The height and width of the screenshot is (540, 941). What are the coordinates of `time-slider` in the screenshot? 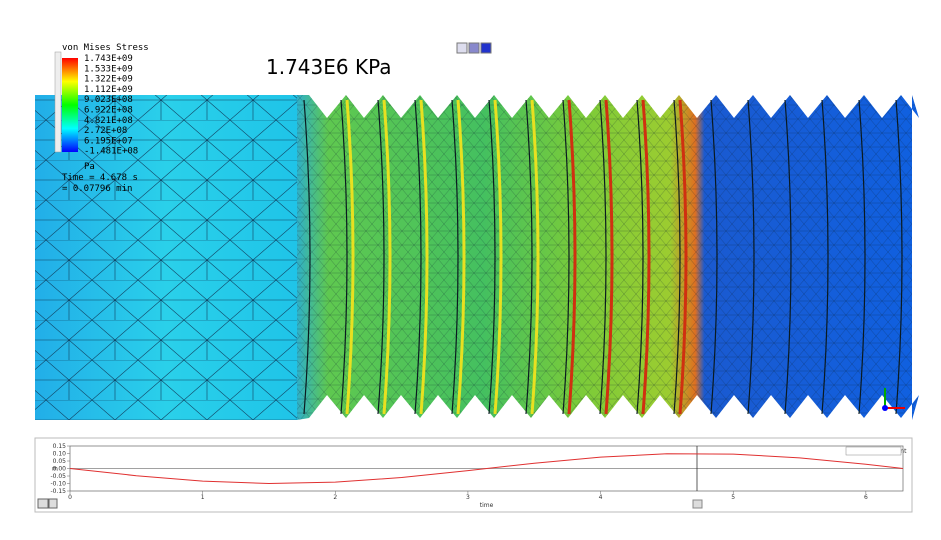 It's located at (697, 504).